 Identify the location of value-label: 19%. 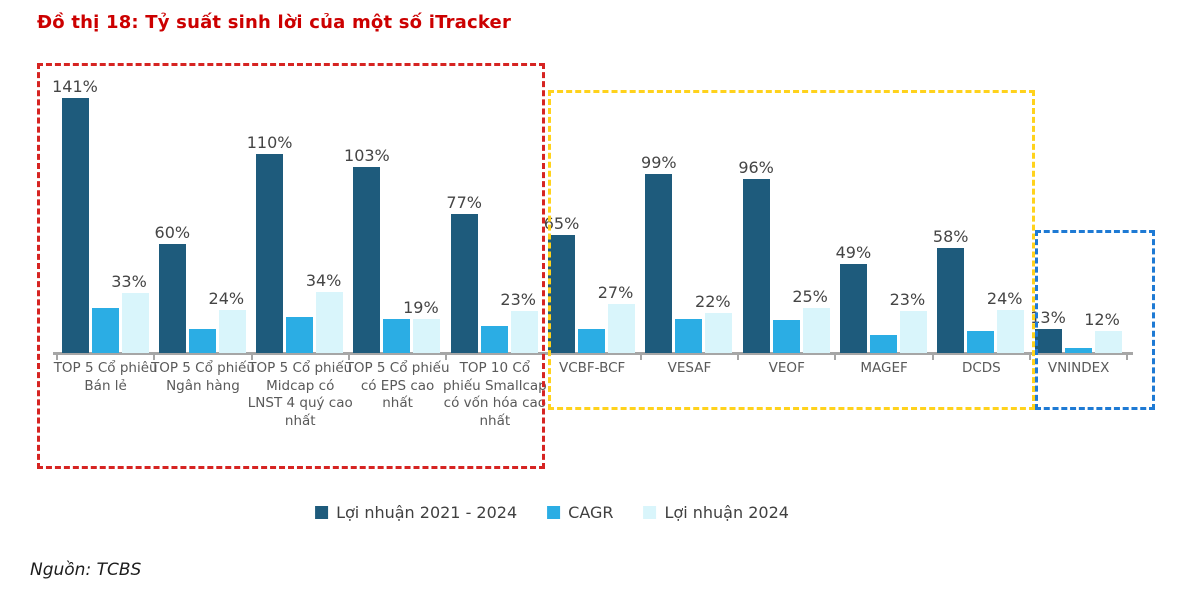
(421, 307).